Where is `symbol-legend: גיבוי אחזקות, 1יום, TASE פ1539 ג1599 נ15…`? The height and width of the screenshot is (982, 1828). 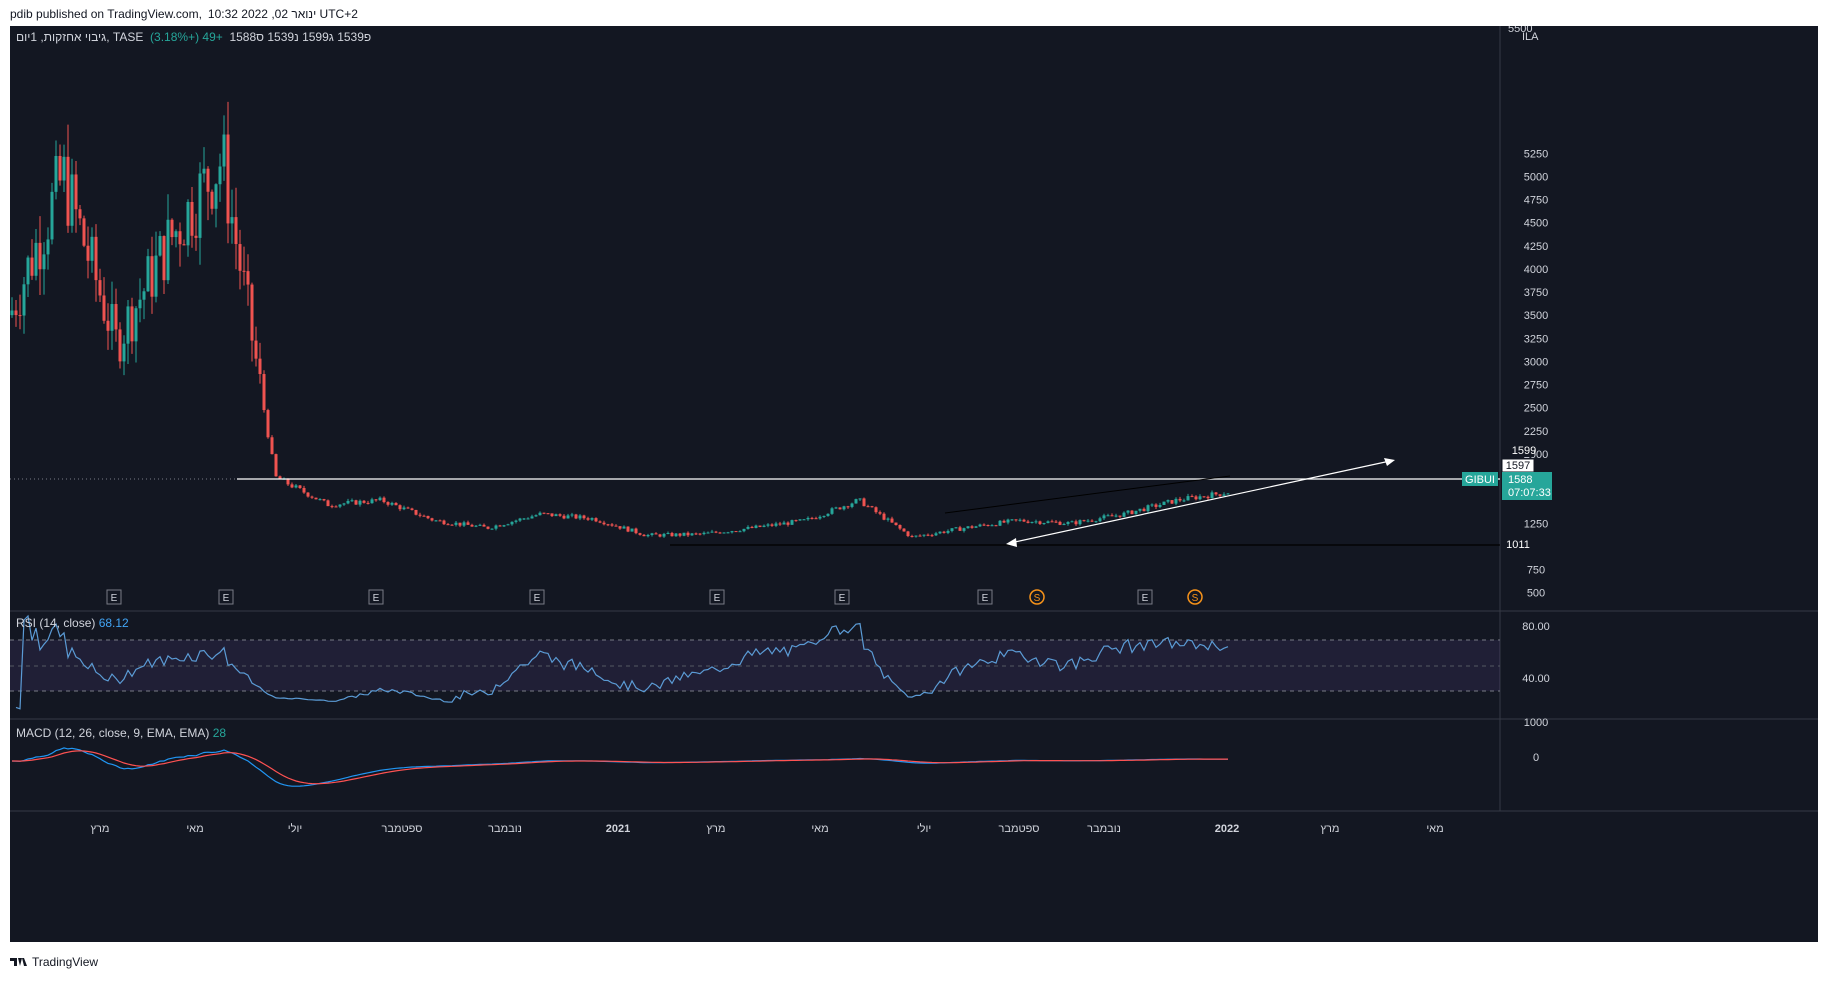 symbol-legend: גיבוי אחזקות, 1יום, TASE פ1539 ג1599 נ15… is located at coordinates (193, 37).